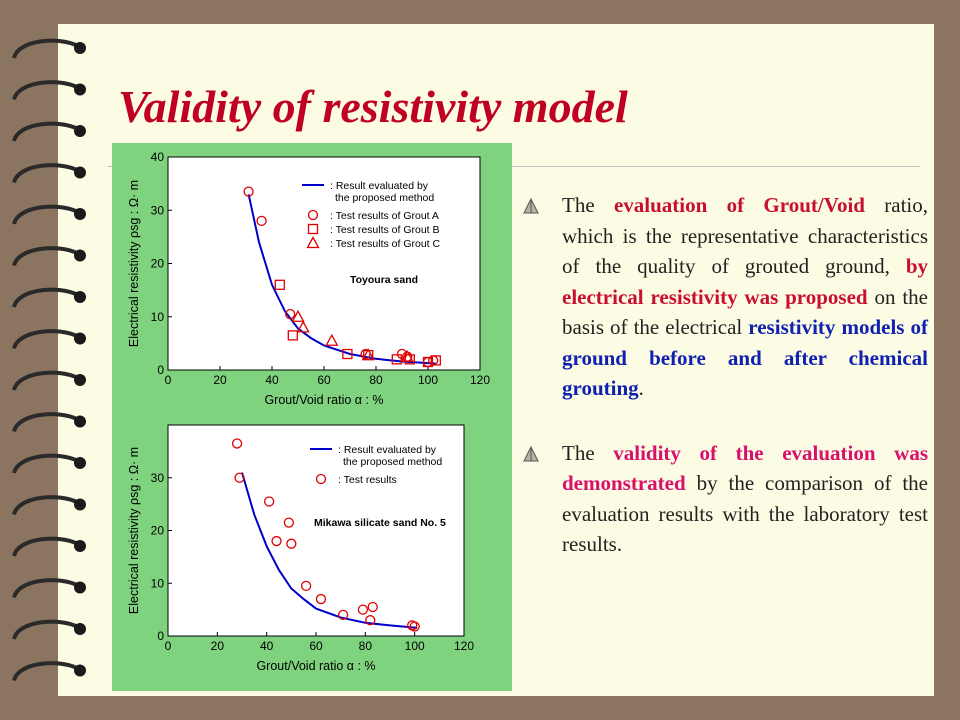 The width and height of the screenshot is (960, 720). What do you see at coordinates (380, 523) in the screenshot?
I see `chart-annotation: Mikawa silicate sand No. 5` at bounding box center [380, 523].